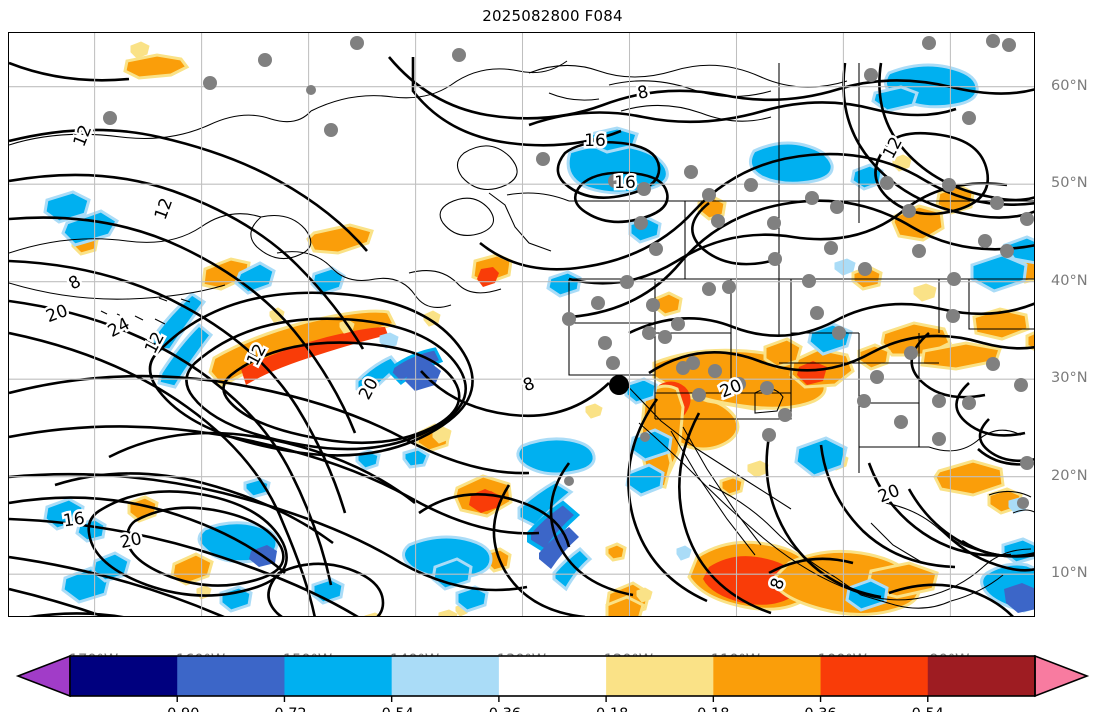 The image size is (1105, 712). What do you see at coordinates (83, 136) in the screenshot?
I see `contour-label-0: 12` at bounding box center [83, 136].